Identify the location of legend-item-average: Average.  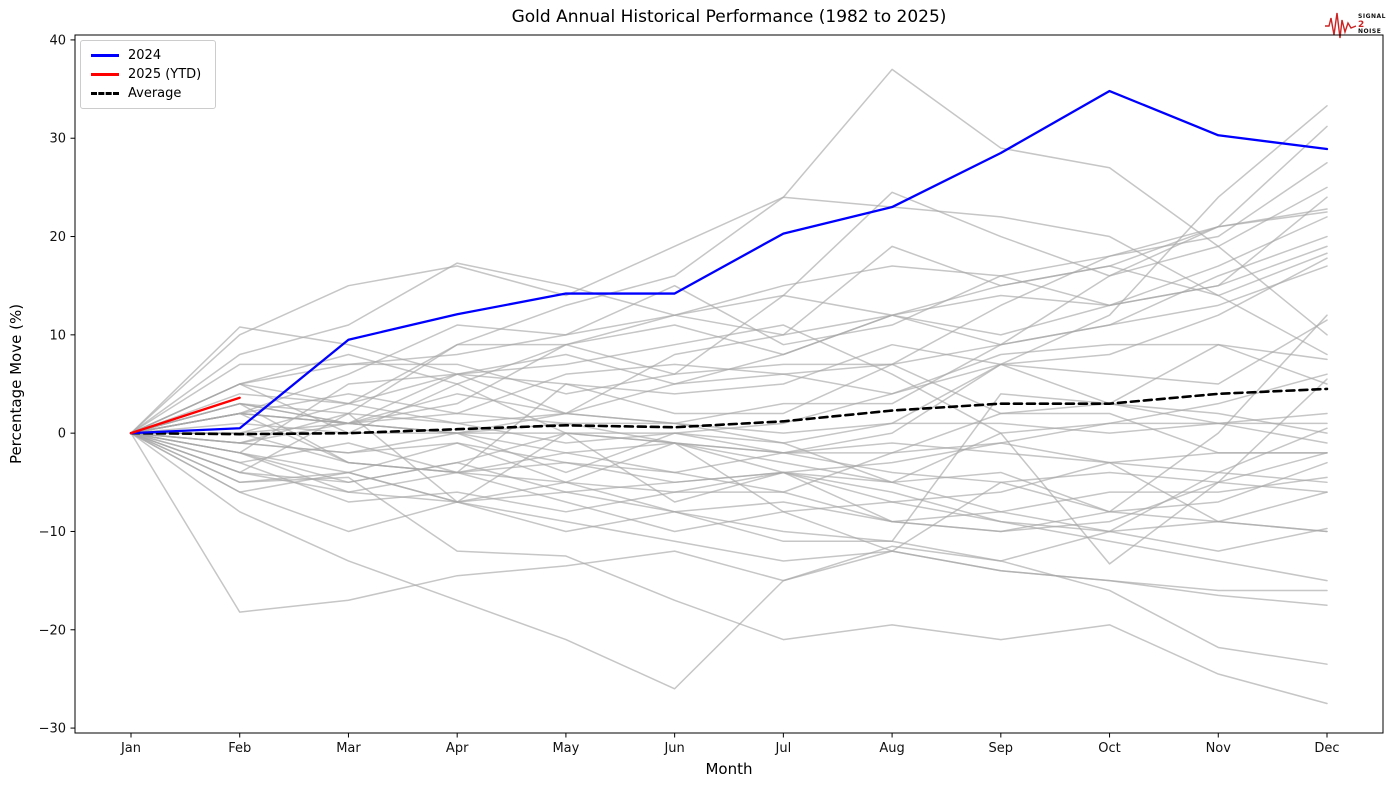
(146, 93).